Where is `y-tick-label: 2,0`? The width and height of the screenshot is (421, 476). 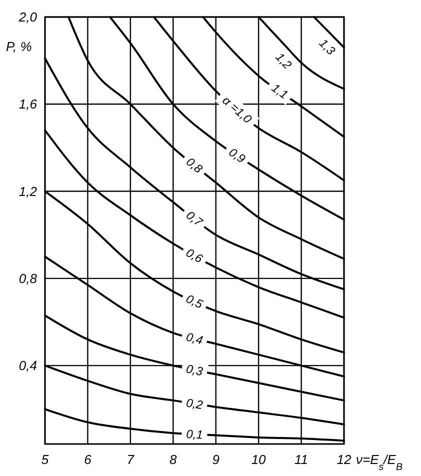
y-tick-label: 2,0 is located at coordinates (28, 17).